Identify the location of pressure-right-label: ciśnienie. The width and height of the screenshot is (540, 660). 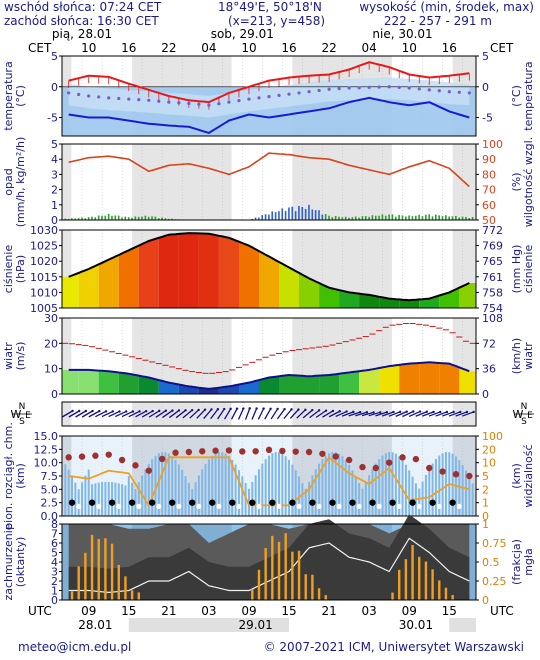
(528, 269).